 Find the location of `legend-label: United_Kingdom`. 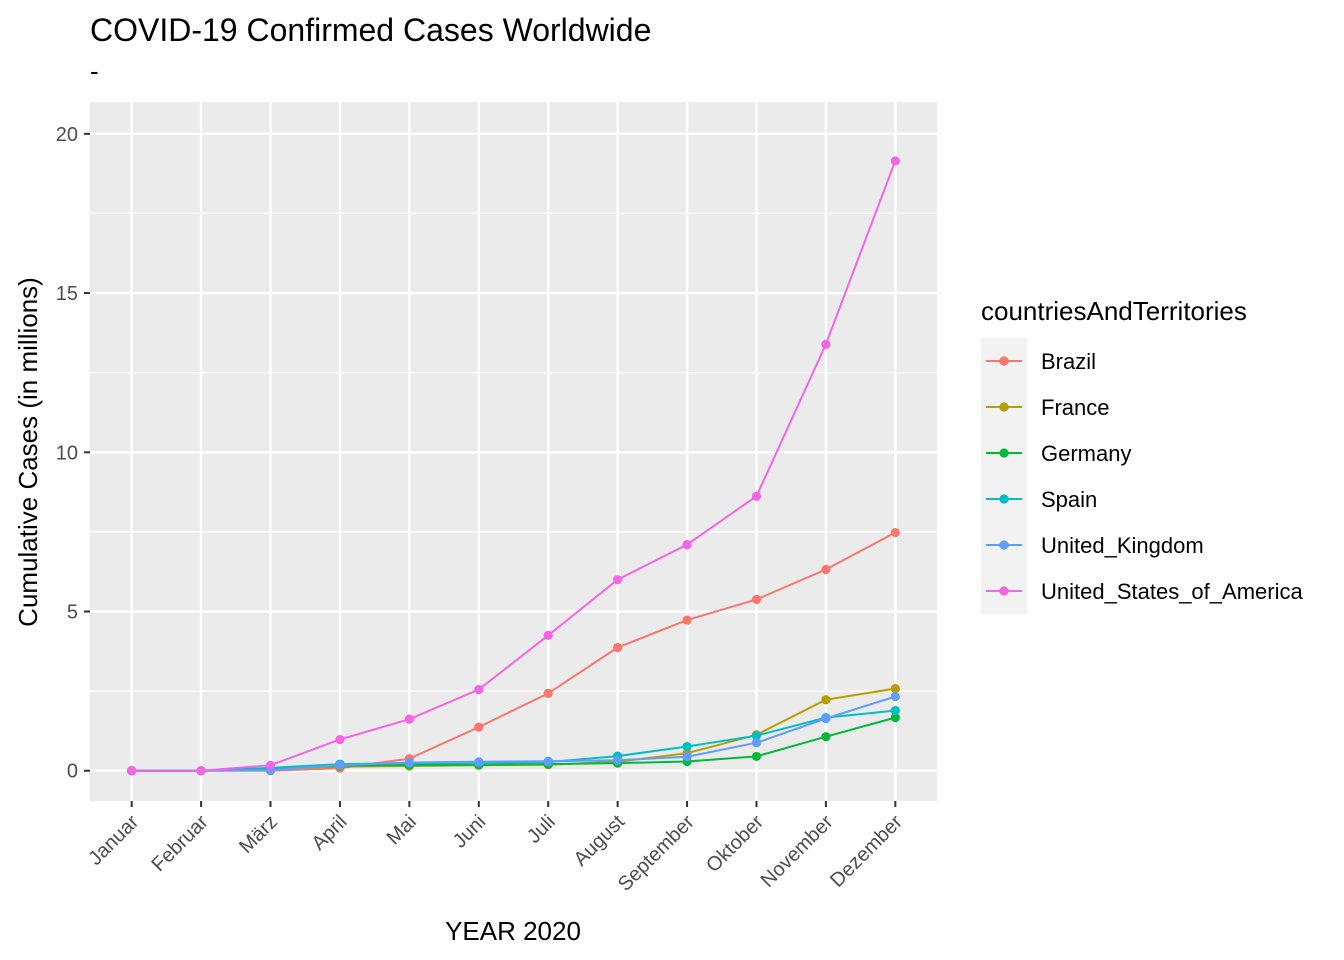

legend-label: United_Kingdom is located at coordinates (1122, 545).